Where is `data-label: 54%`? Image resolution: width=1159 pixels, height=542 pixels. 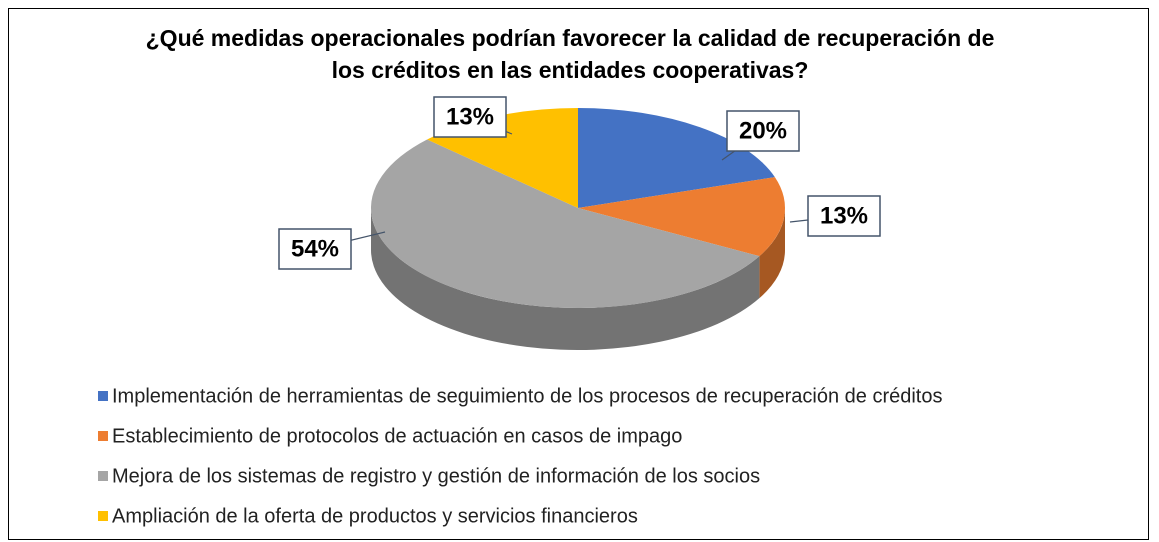
data-label: 54% is located at coordinates (315, 248).